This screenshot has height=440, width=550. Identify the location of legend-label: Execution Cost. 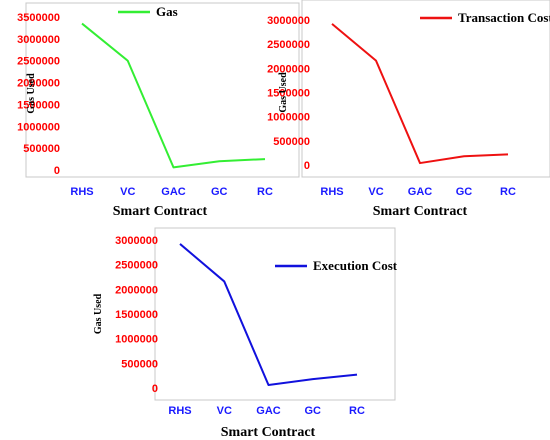
(355, 265).